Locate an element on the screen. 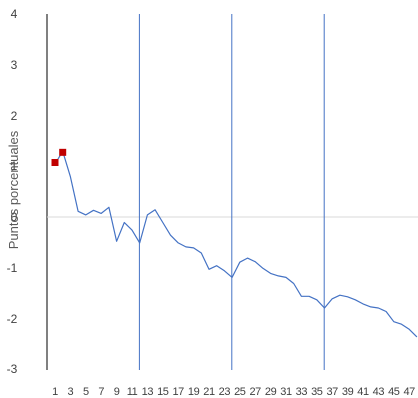 The width and height of the screenshot is (418, 398). x-tick-label: 19 is located at coordinates (194, 392).